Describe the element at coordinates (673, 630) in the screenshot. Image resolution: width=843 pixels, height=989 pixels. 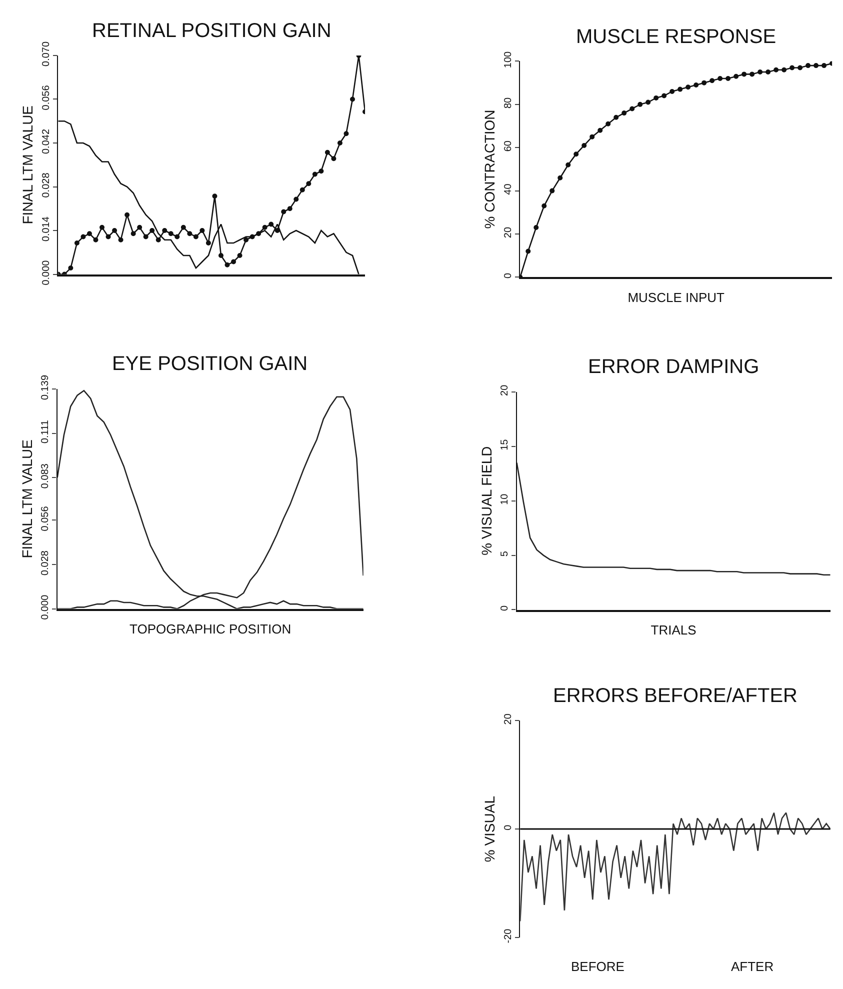
I see `x-axis-title: TRIALS` at that location.